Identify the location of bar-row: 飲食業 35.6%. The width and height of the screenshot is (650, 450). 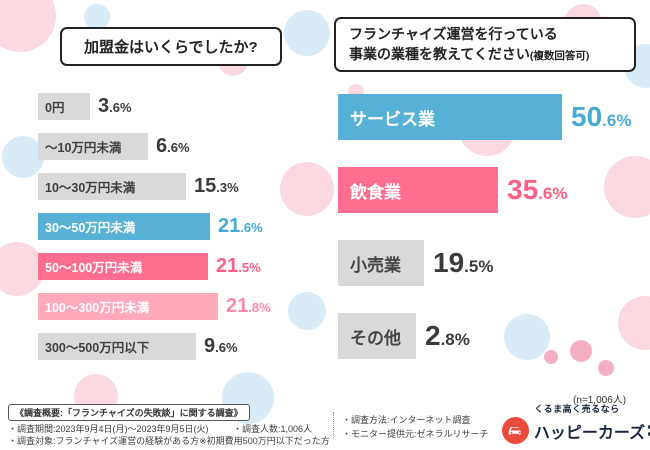
(491, 190).